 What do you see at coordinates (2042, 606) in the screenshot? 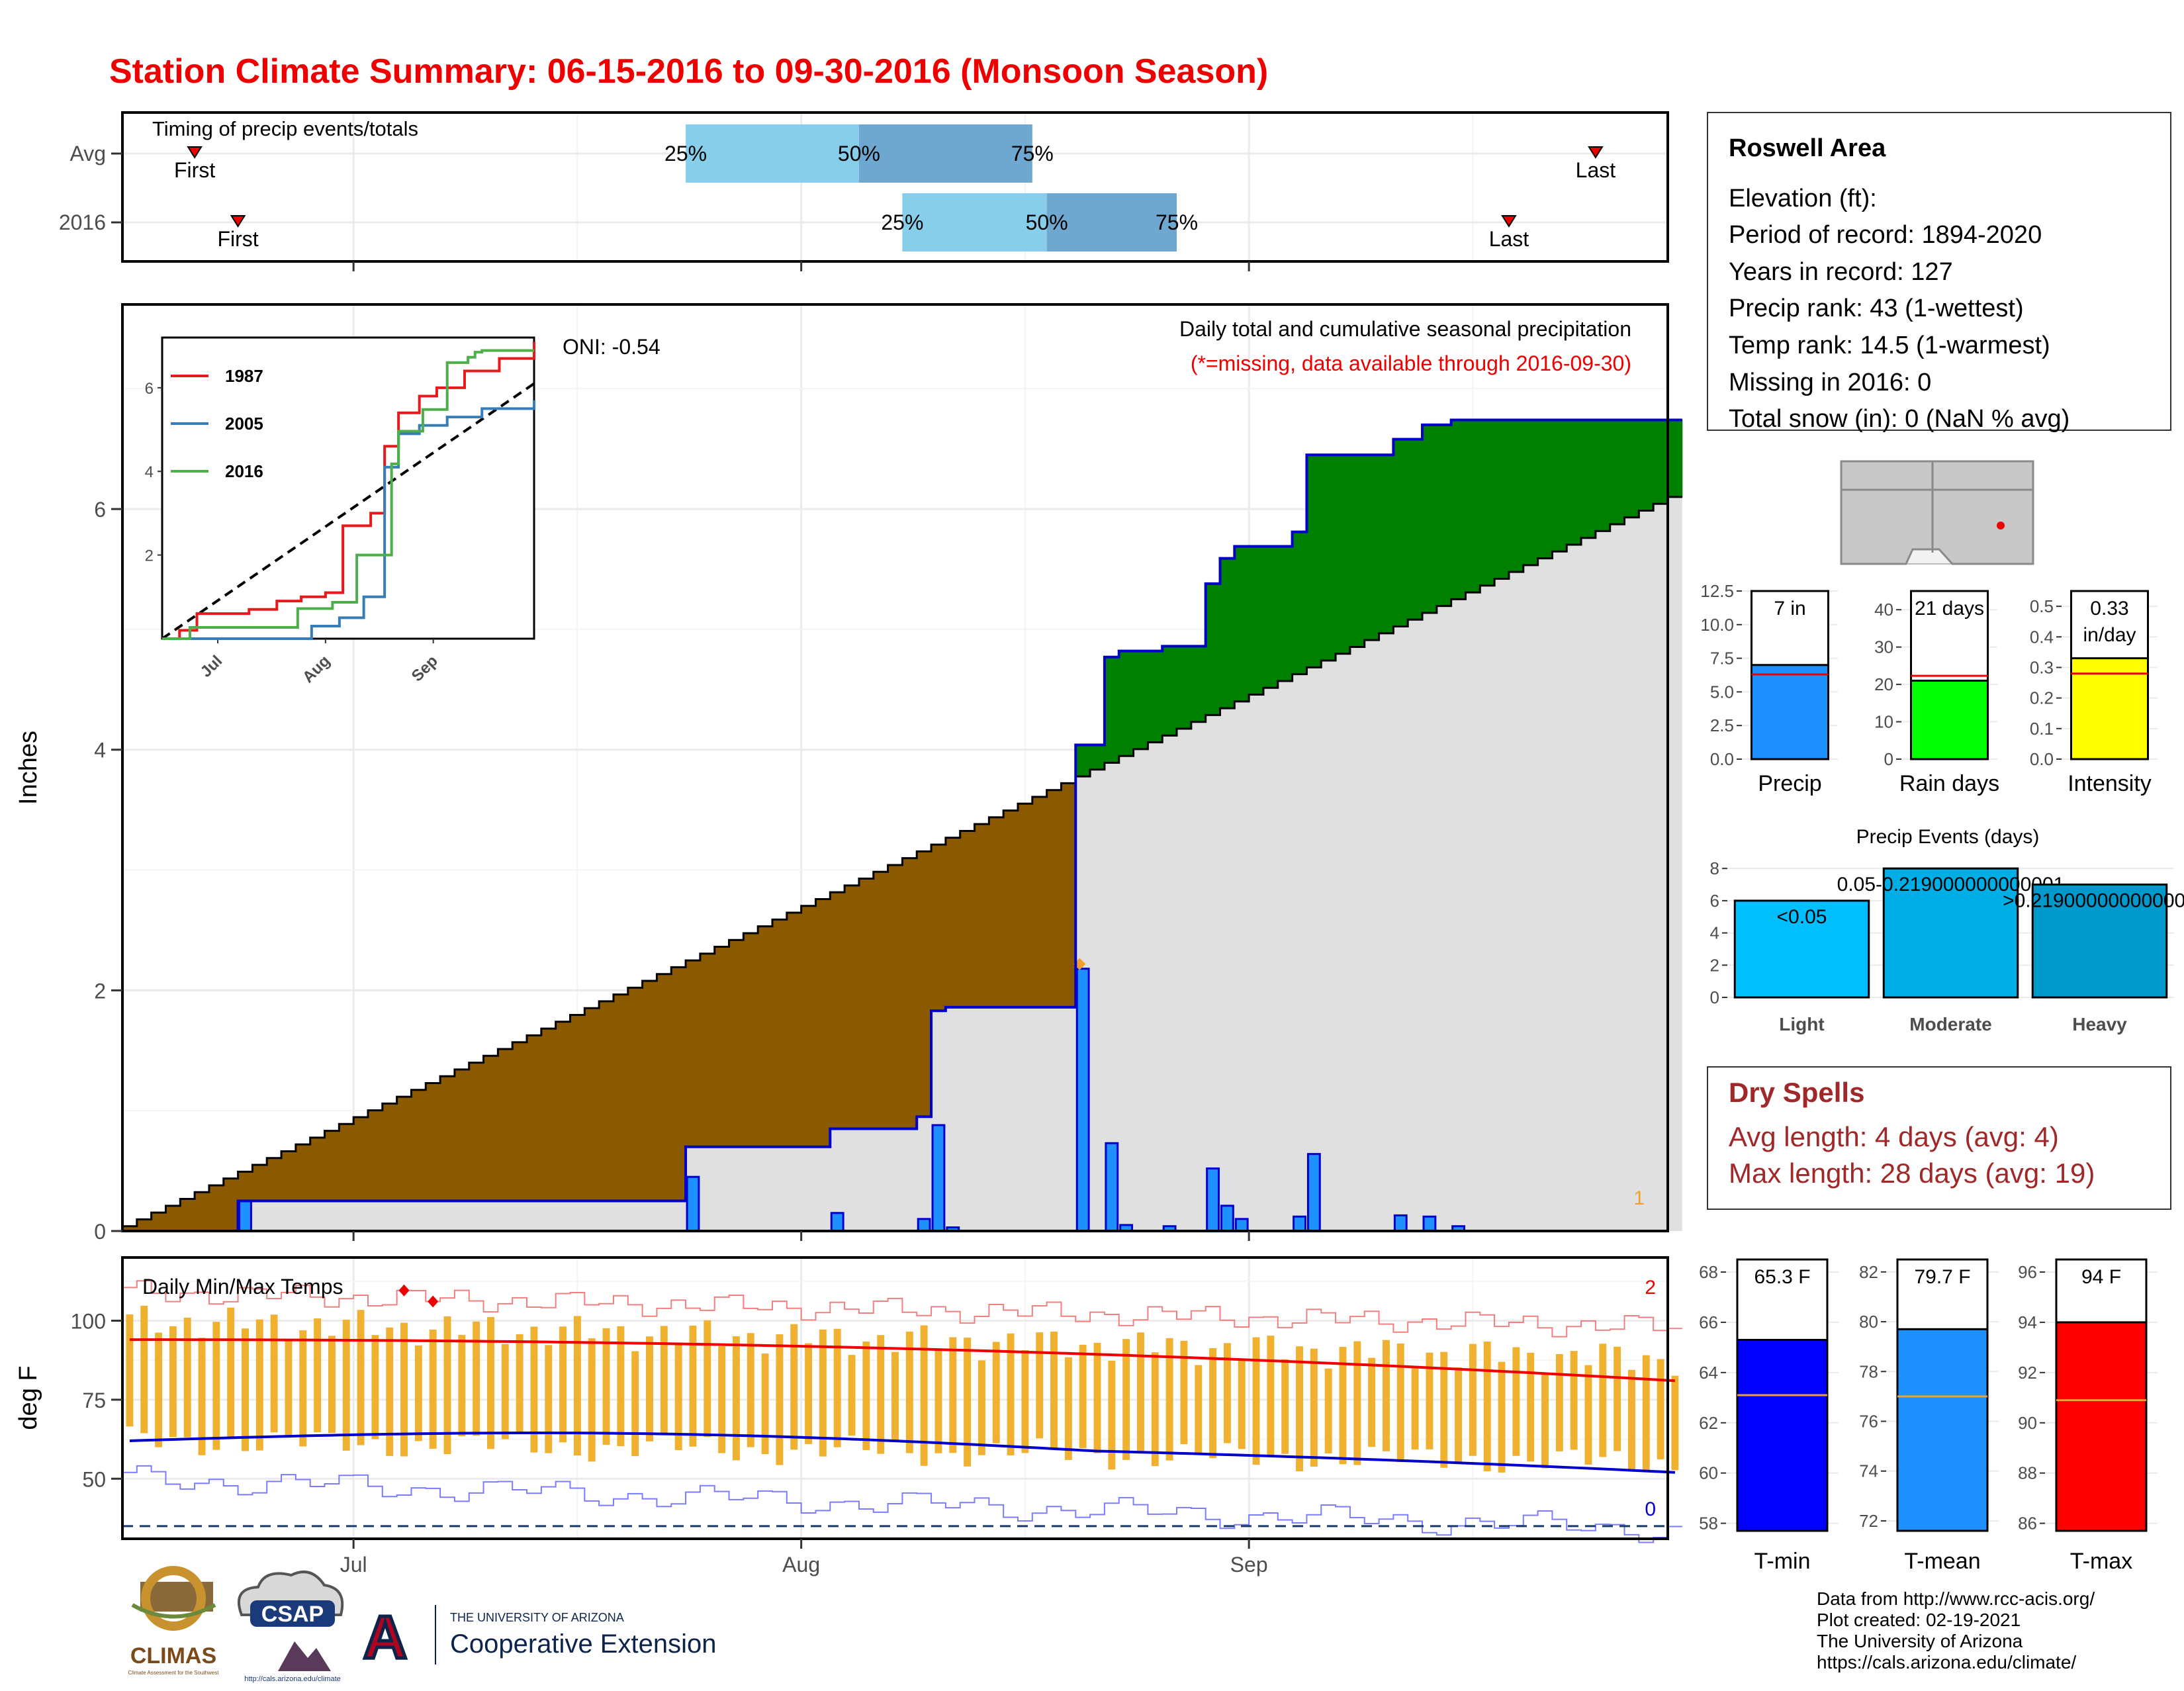
I see `precip-total-y-tick-label-2-5: 0.5` at bounding box center [2042, 606].